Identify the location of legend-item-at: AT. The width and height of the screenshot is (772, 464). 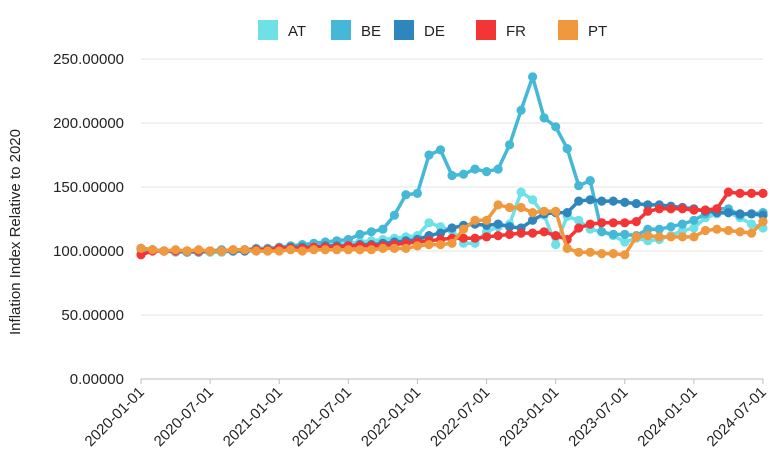
(282, 30).